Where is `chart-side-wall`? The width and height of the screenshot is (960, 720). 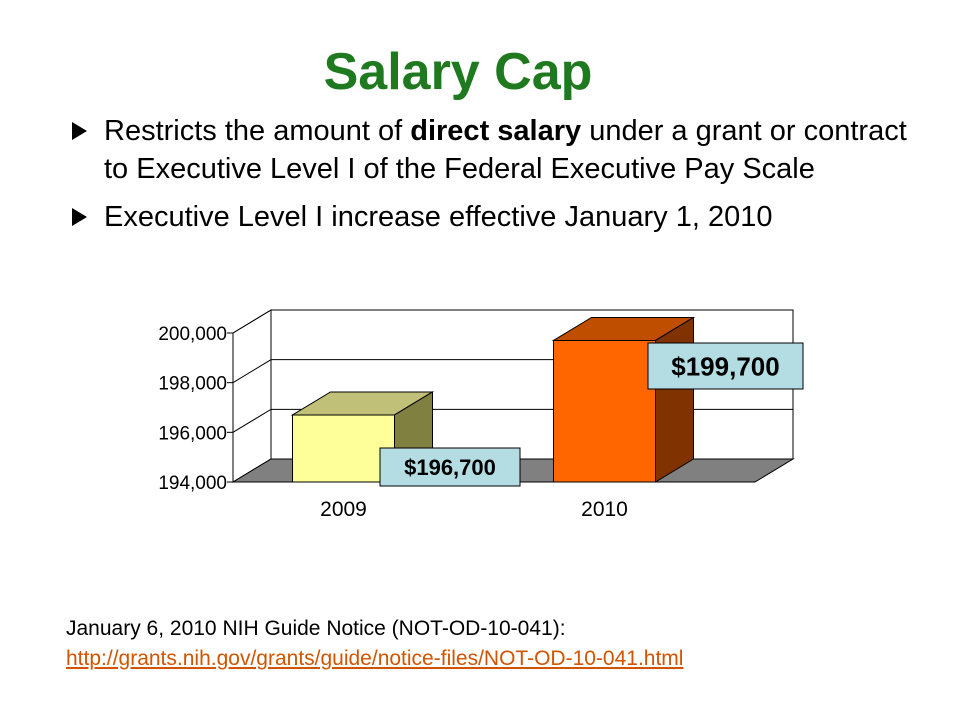
chart-side-wall is located at coordinates (252, 396).